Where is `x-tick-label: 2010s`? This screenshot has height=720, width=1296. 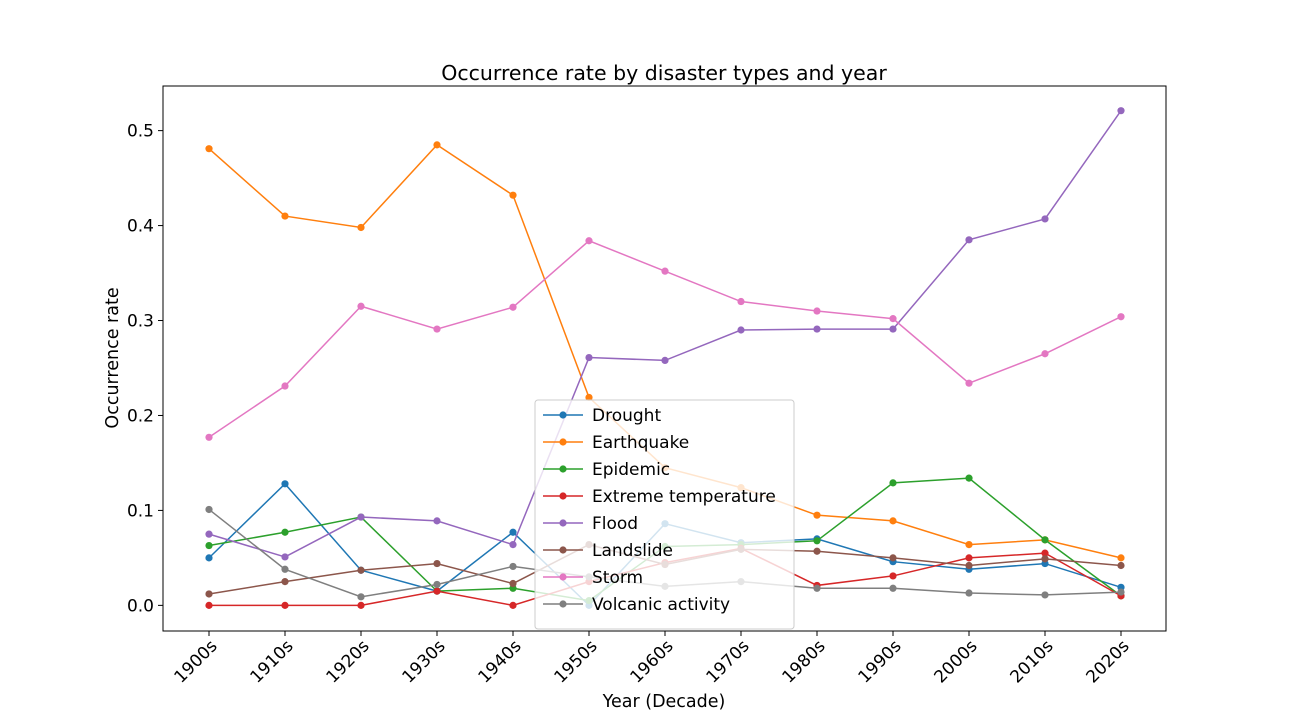 x-tick-label: 2010s is located at coordinates (1032, 661).